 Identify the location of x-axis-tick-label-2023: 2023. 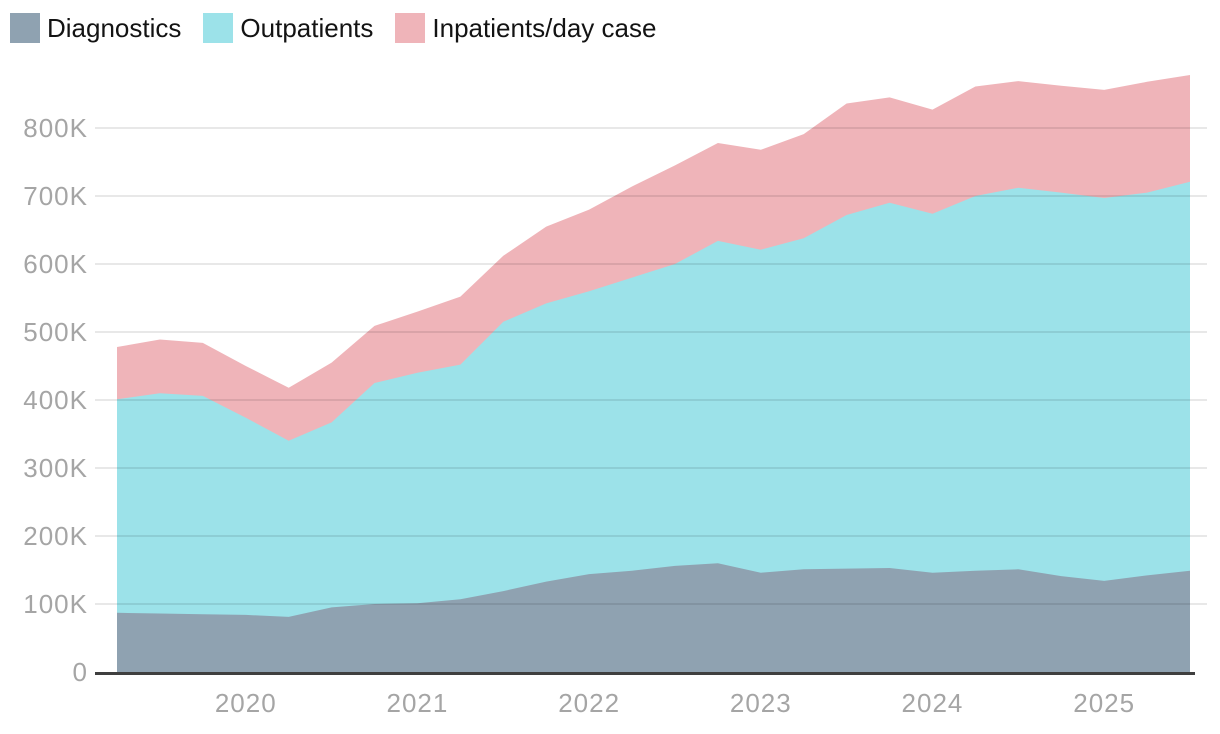
(761, 703).